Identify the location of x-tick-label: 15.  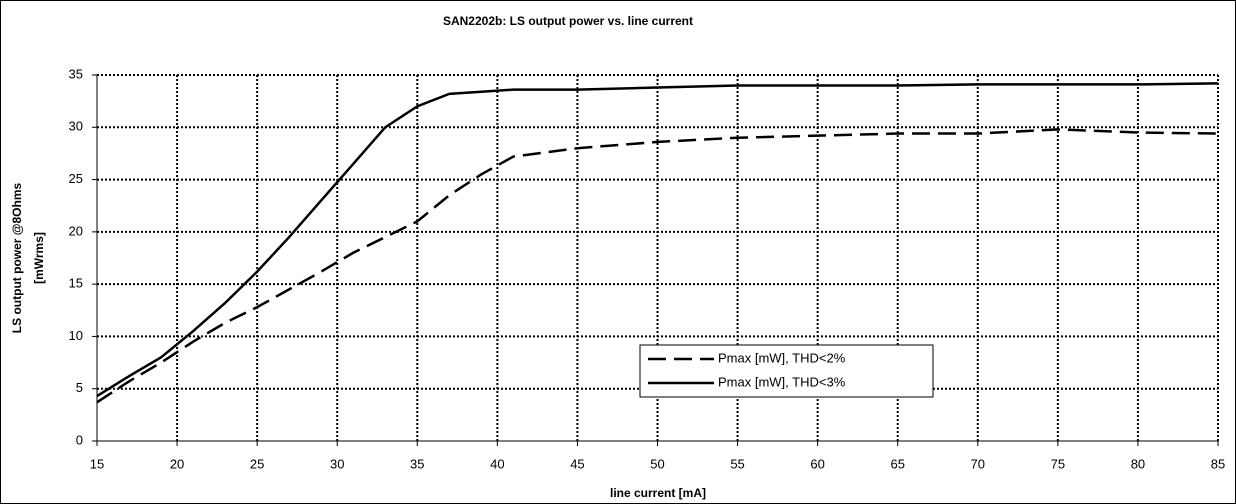
(97, 463).